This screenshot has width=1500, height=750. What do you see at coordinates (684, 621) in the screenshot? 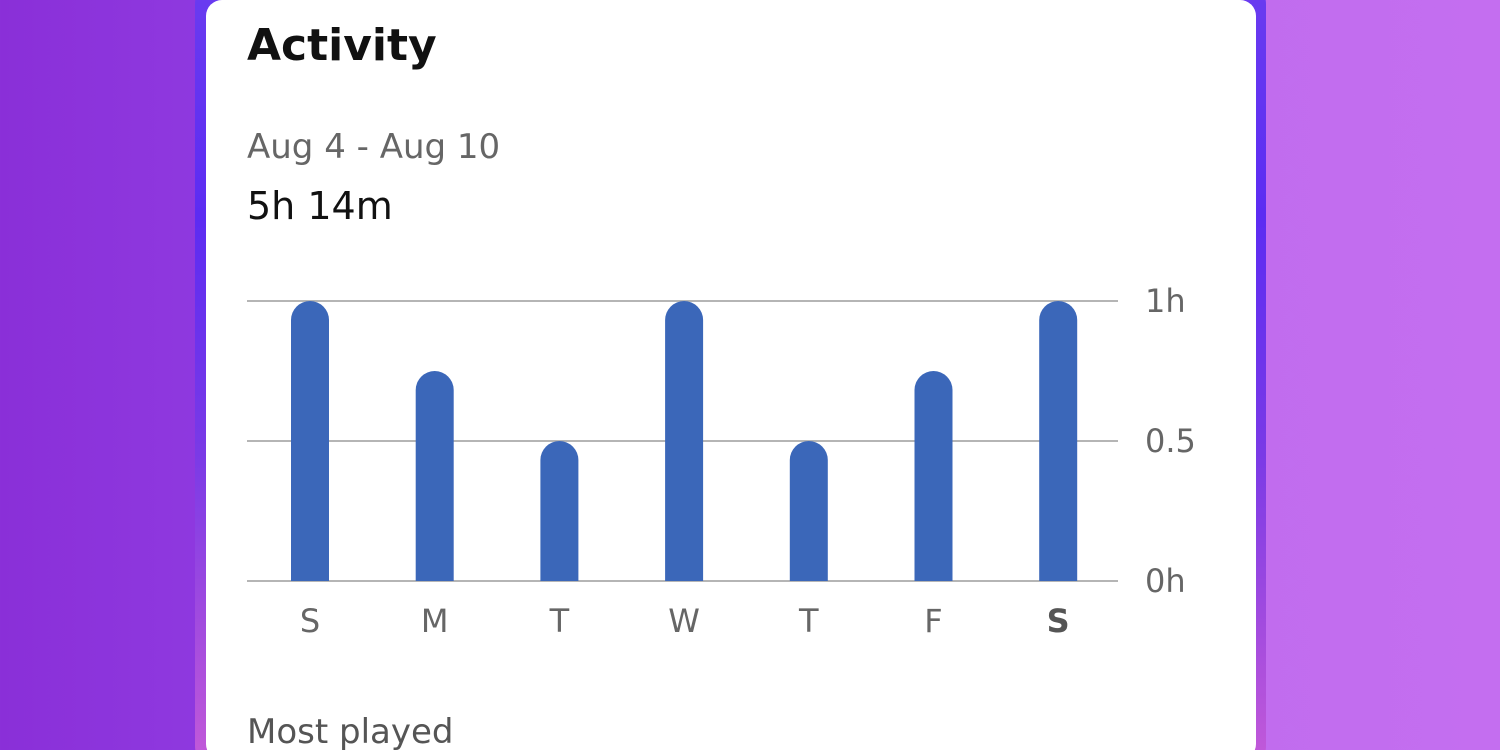
I see `x-tick-label: W` at bounding box center [684, 621].